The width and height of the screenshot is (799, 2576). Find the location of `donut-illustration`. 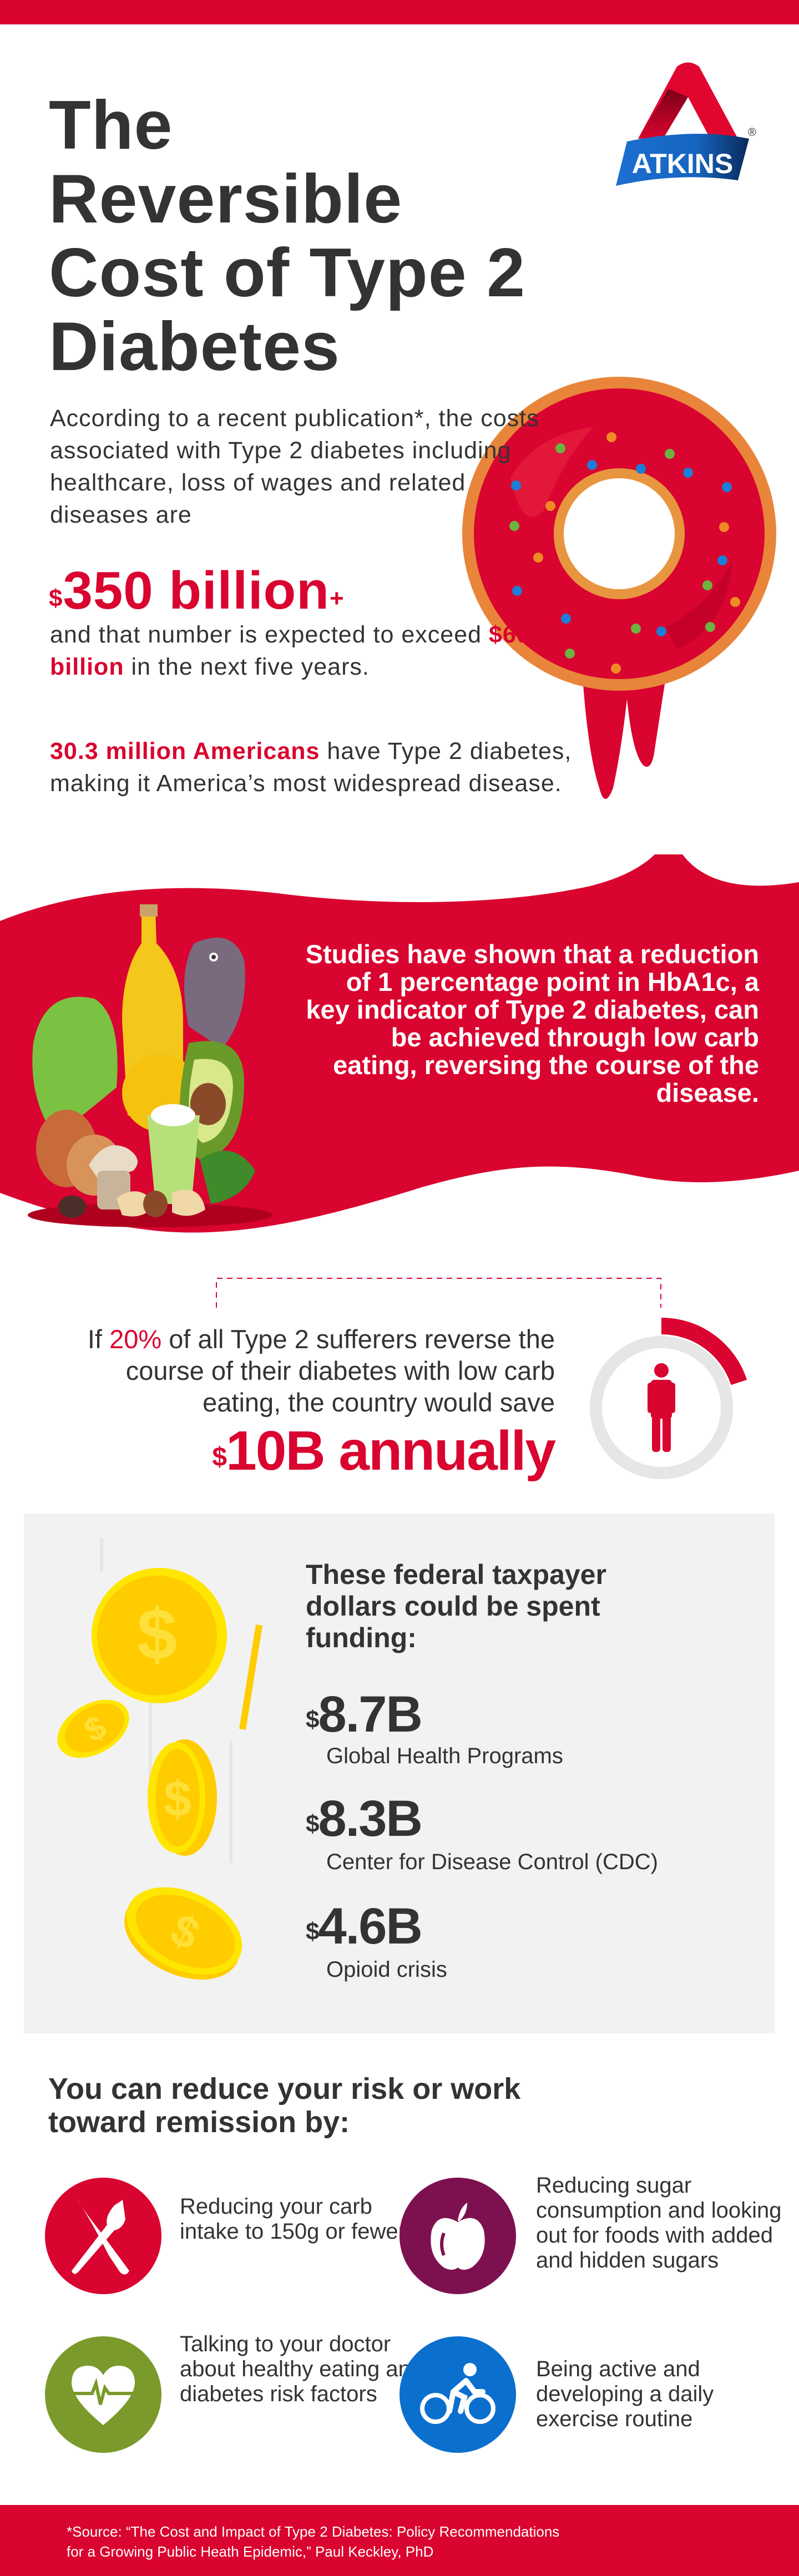

donut-illustration is located at coordinates (619, 588).